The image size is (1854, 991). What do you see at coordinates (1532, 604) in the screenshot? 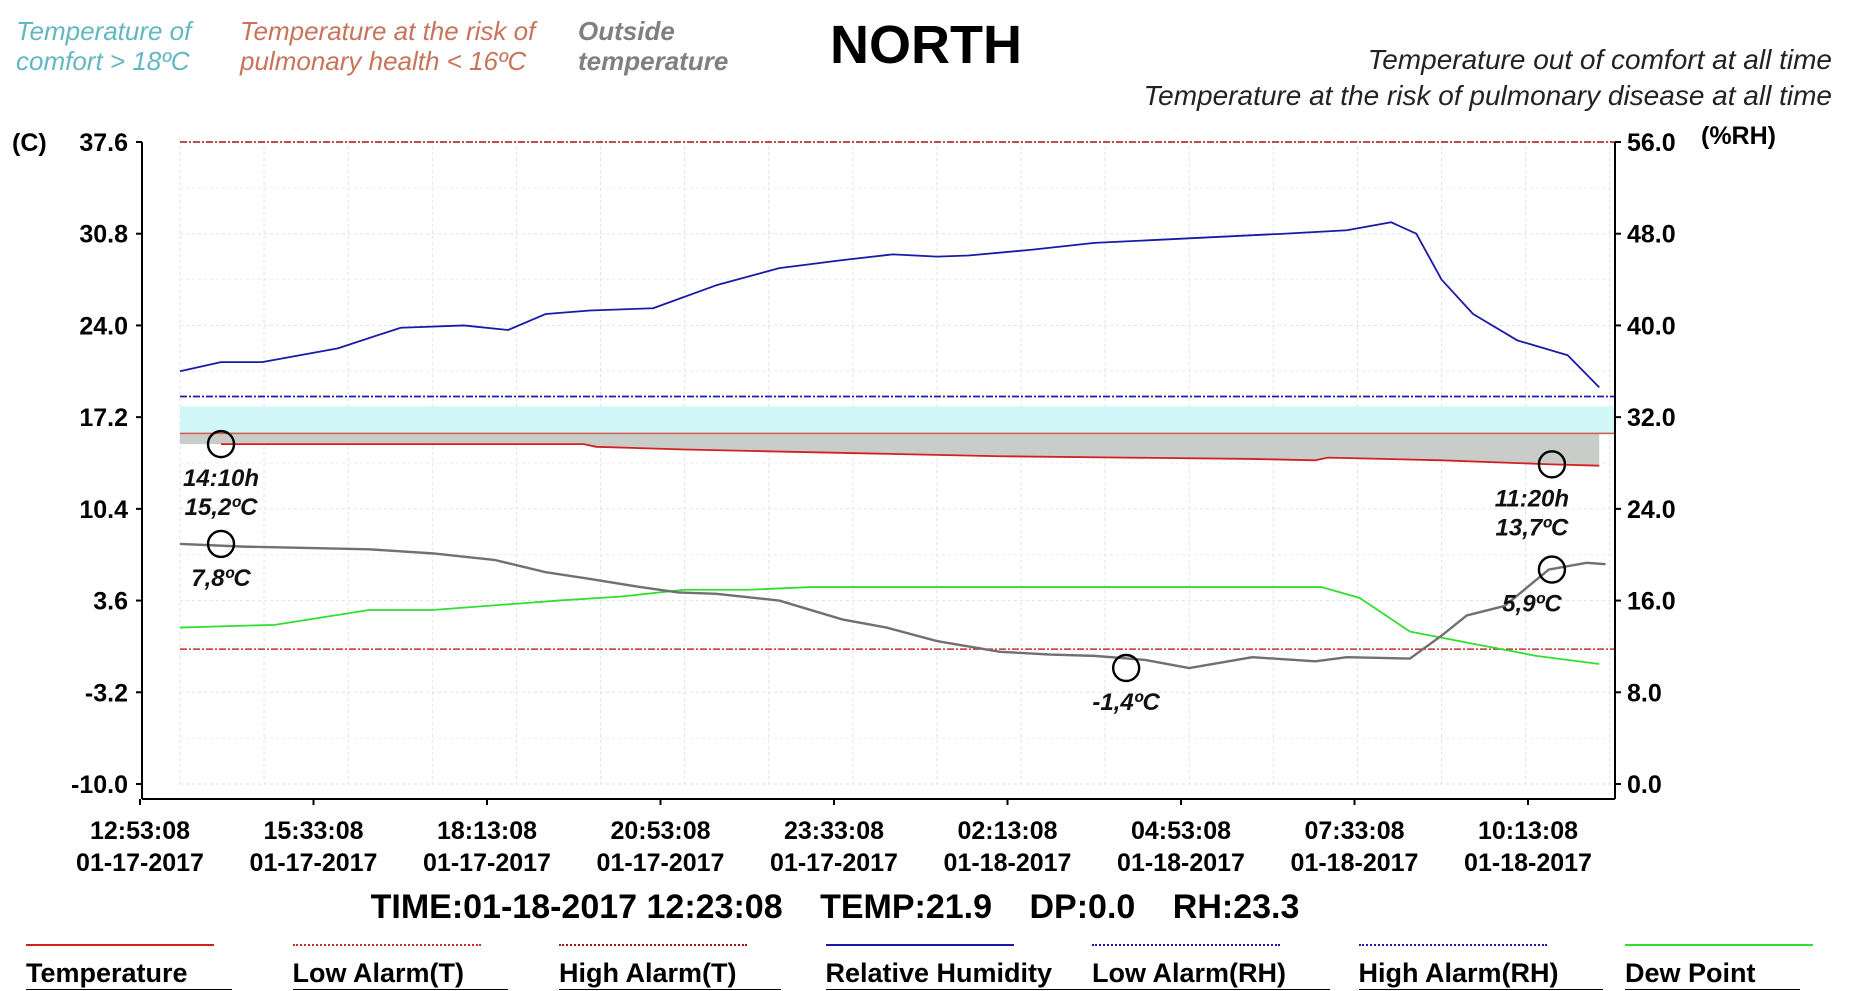
I see `annotation-label-outside-end: 5,9ºC` at bounding box center [1532, 604].